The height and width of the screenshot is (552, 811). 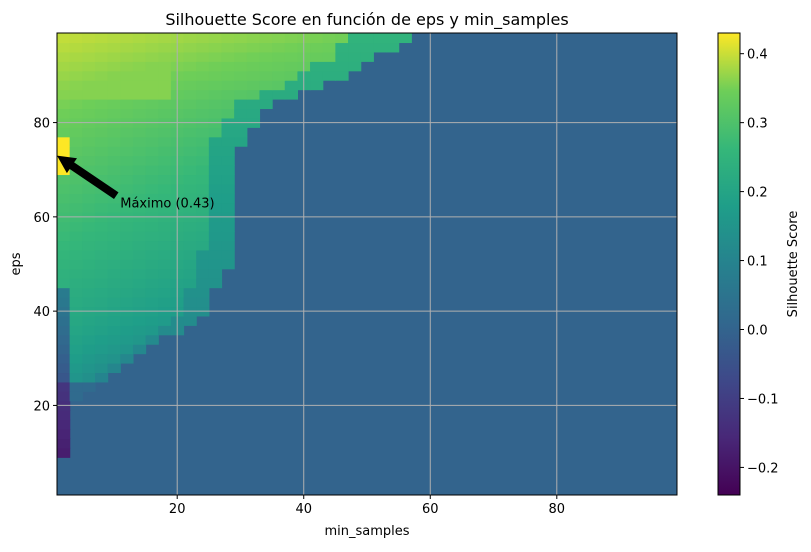 What do you see at coordinates (136, 183) in the screenshot?
I see `max-annotation: Máximo (0.43)` at bounding box center [136, 183].